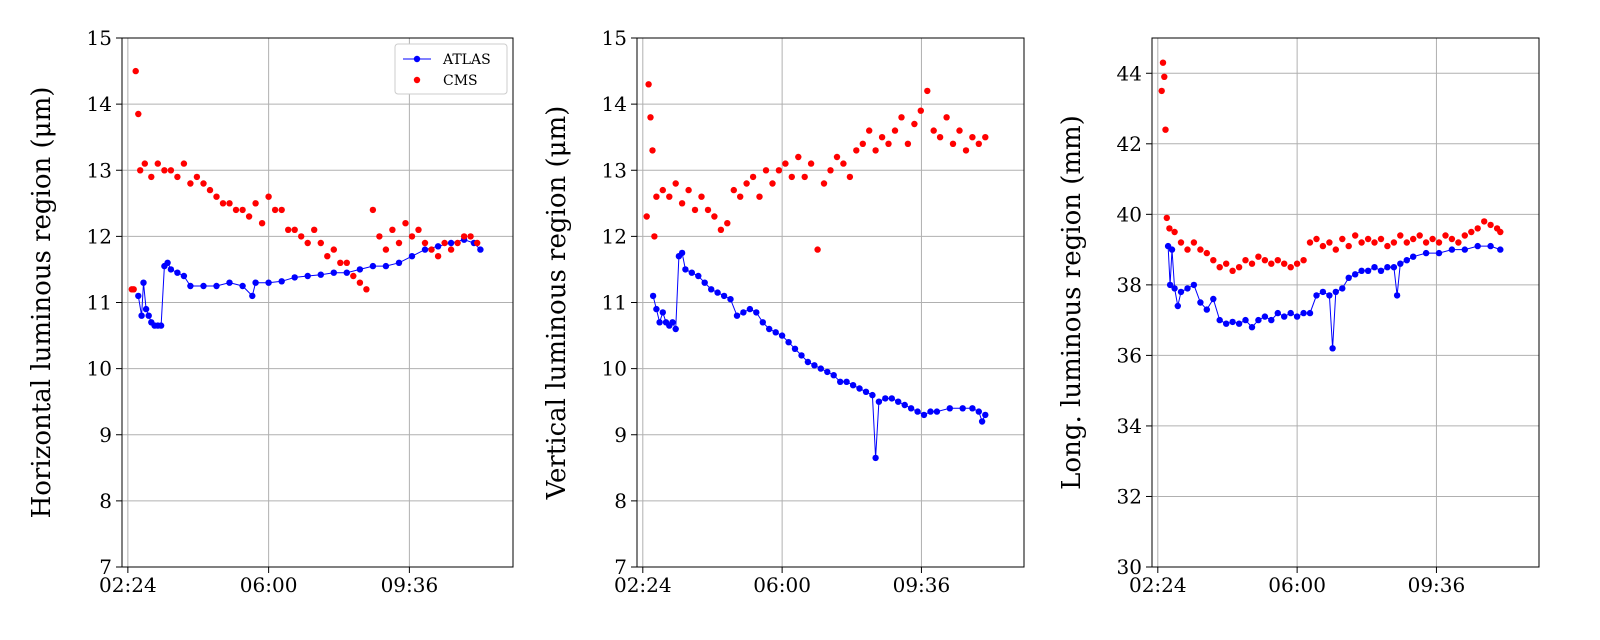 Image resolution: width=1600 pixels, height=640 pixels. What do you see at coordinates (1129, 355) in the screenshot?
I see `y-tick-label: 36` at bounding box center [1129, 355].